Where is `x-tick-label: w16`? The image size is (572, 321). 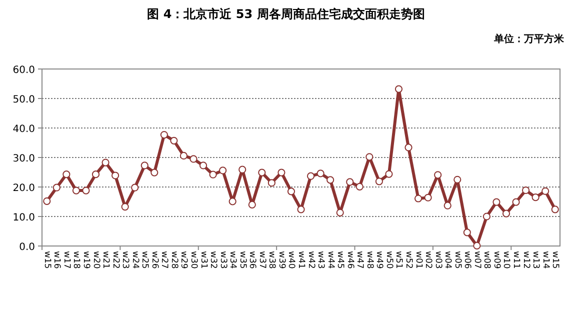 x-tick-label: w16 is located at coordinates (57, 260).